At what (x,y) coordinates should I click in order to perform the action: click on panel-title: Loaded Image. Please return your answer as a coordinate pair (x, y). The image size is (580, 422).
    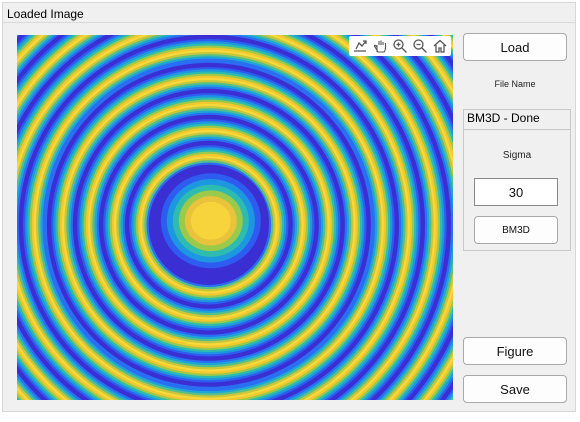
    Looking at the image, I should click on (45, 14).